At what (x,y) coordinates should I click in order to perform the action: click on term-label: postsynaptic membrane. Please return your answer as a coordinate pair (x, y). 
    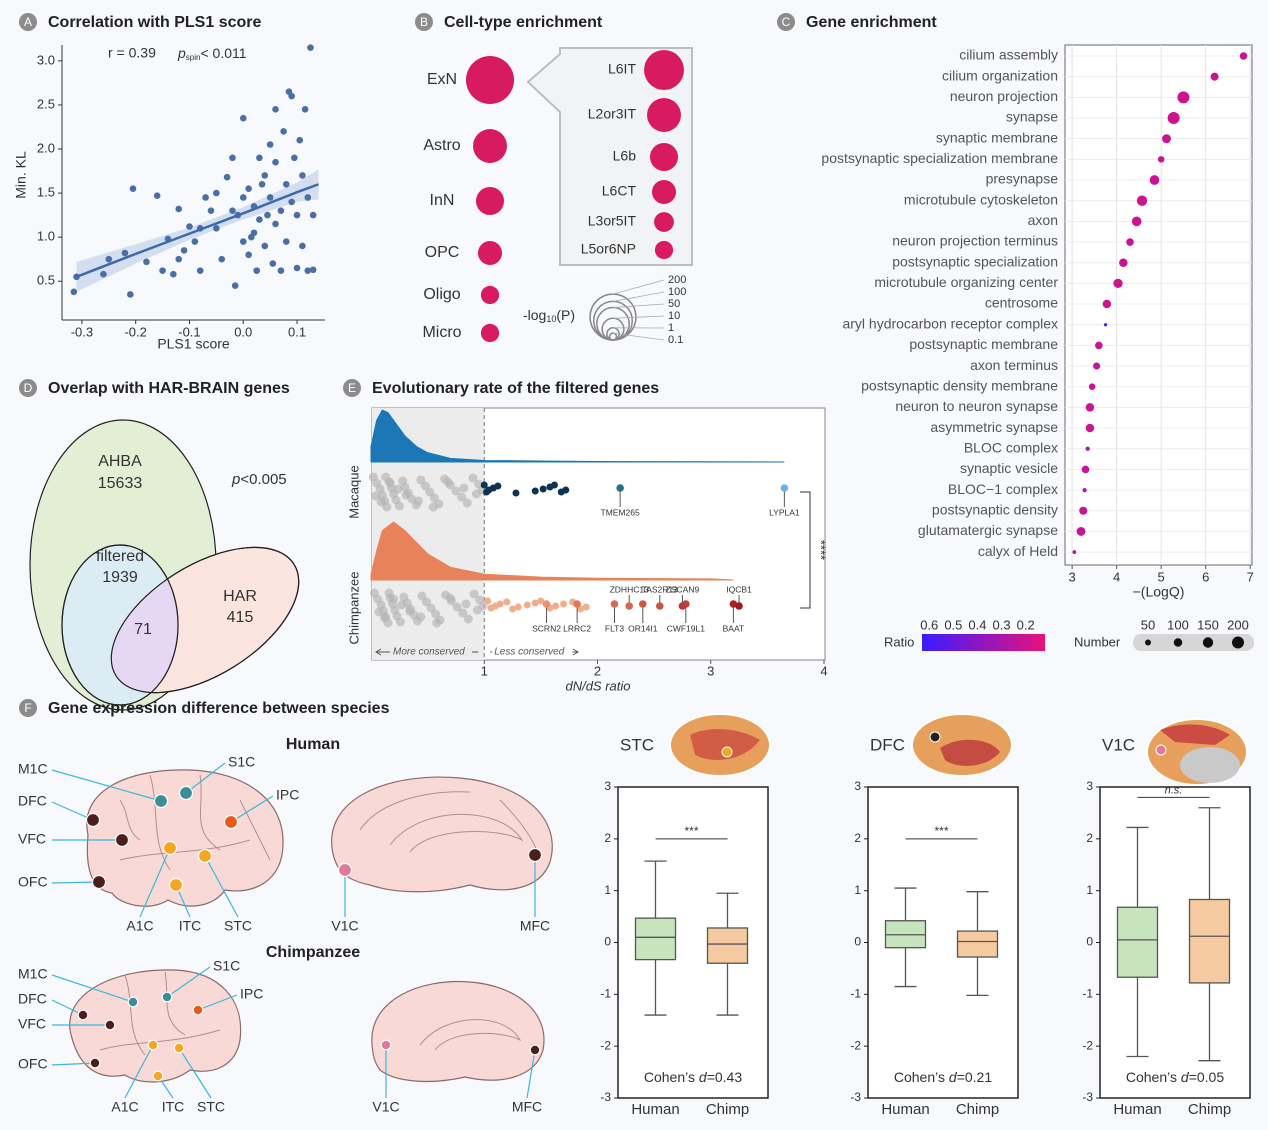
    Looking at the image, I should click on (983, 344).